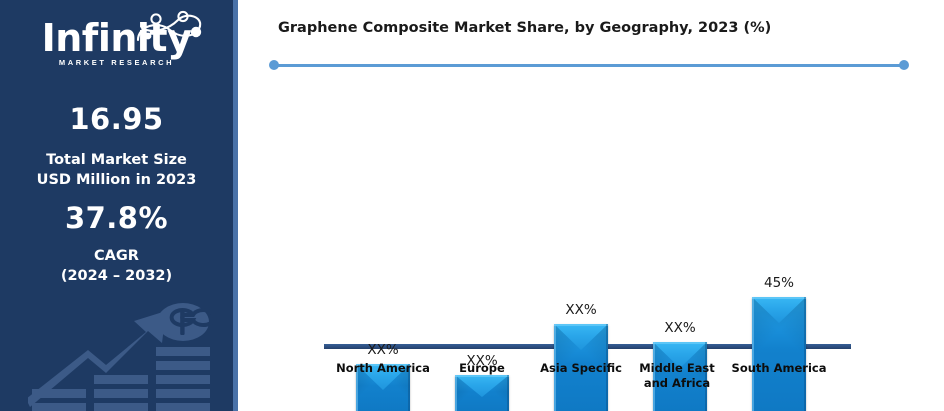  I want to click on bar-group-middle-east-and-africa: XX%, so click(680, 239).